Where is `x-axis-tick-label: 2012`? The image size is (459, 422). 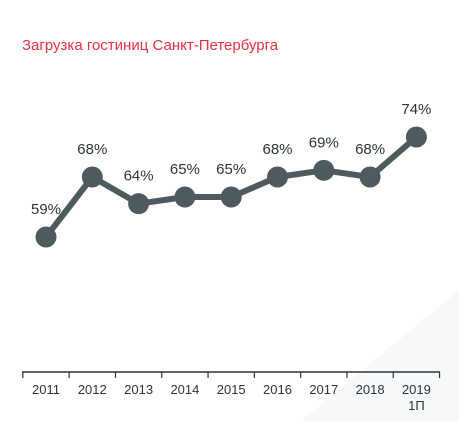
x-axis-tick-label: 2012 is located at coordinates (92, 389).